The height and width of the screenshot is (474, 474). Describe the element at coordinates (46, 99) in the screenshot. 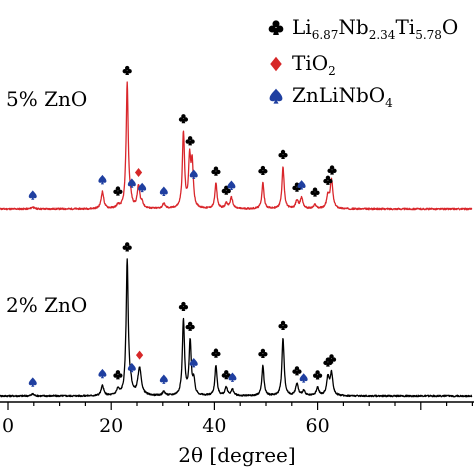

I see `series-label: 5% ZnO` at that location.